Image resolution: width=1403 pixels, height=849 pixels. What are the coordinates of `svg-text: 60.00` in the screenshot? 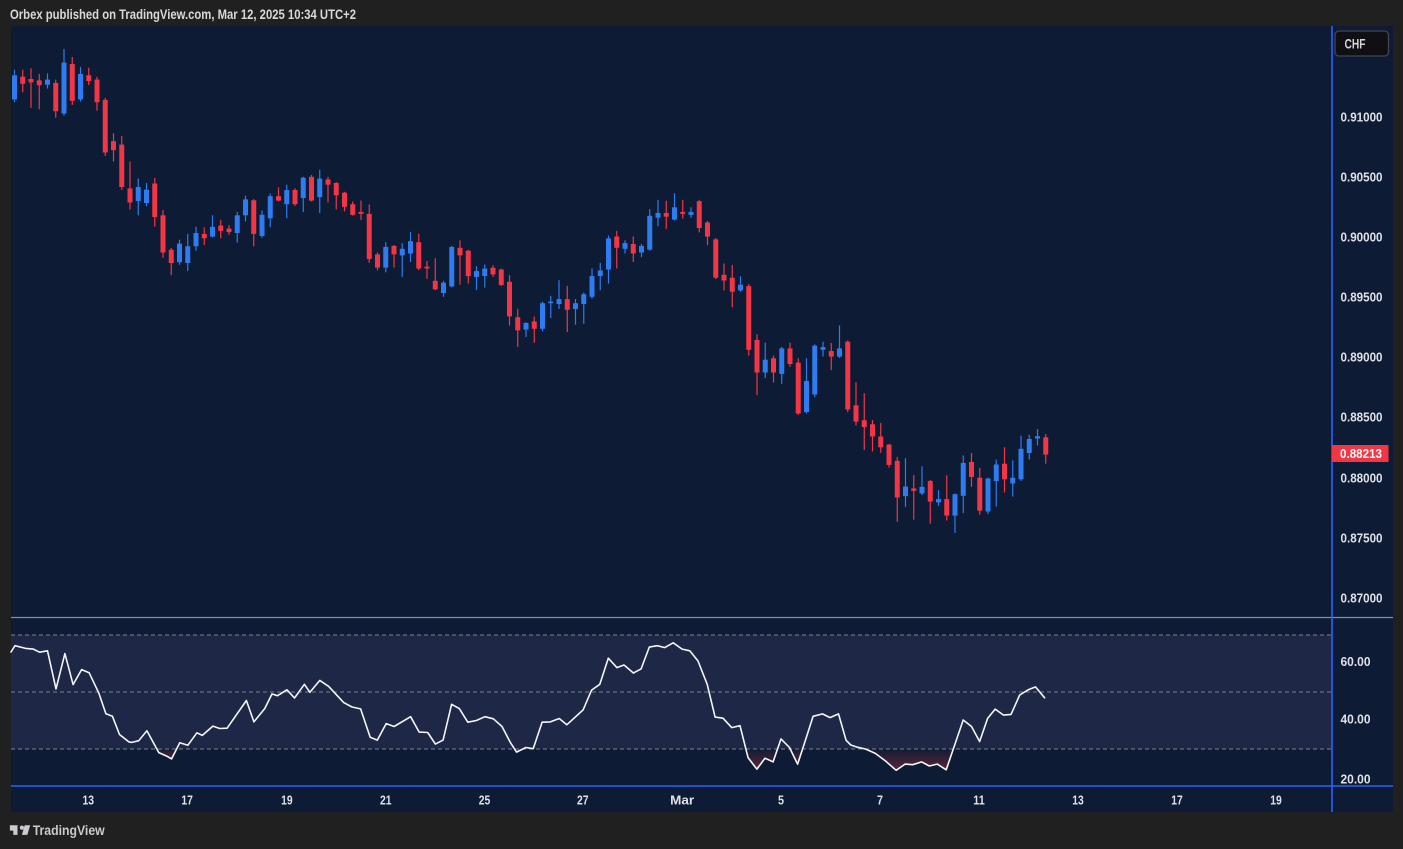 It's located at (1356, 662).